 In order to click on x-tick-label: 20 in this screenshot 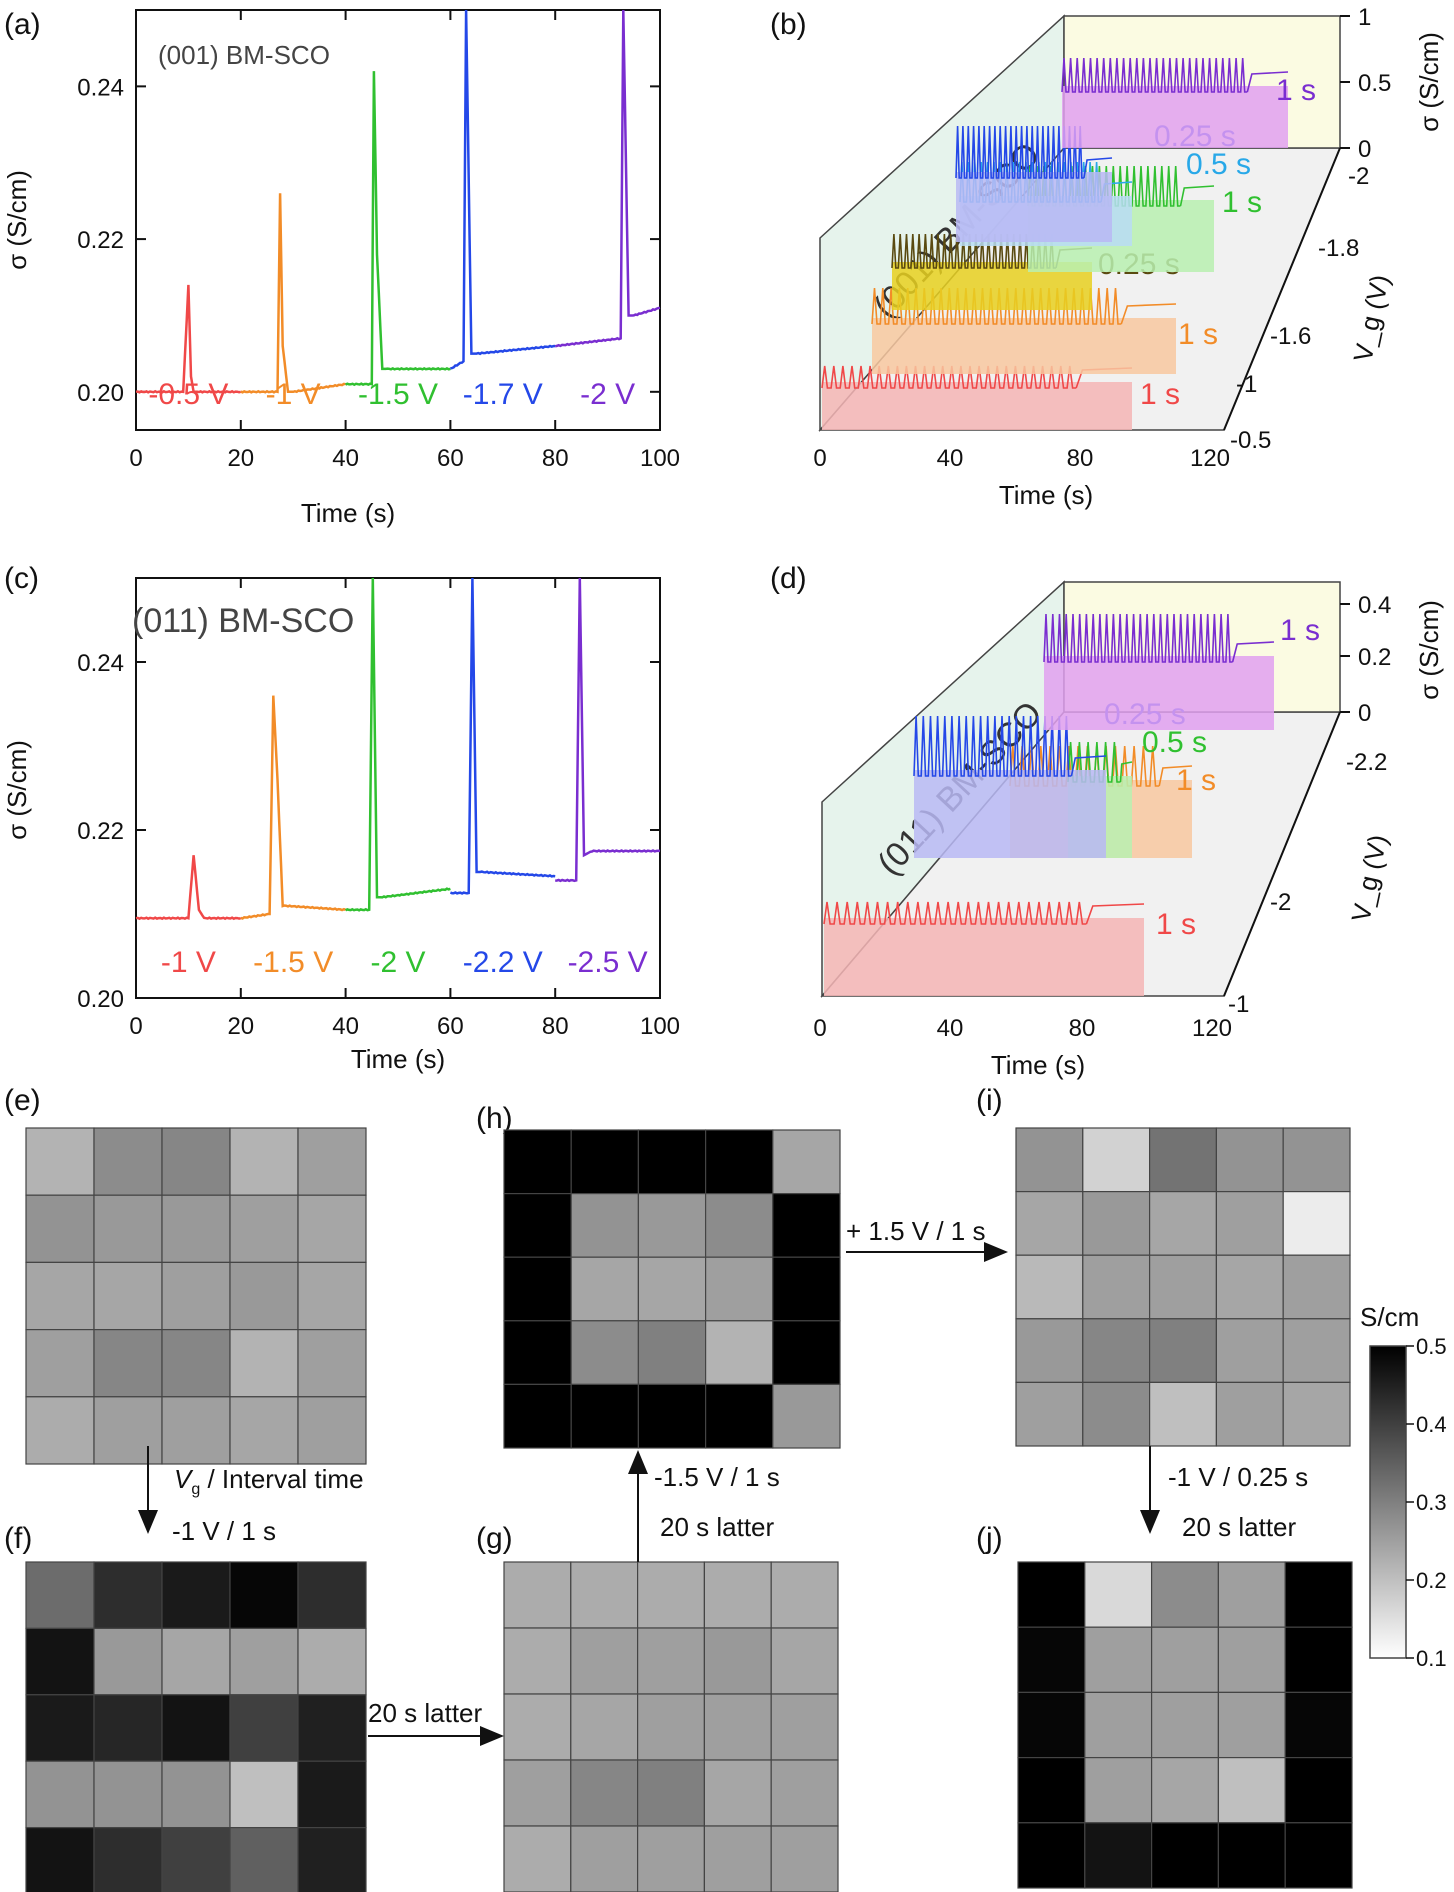, I will do `click(240, 458)`.